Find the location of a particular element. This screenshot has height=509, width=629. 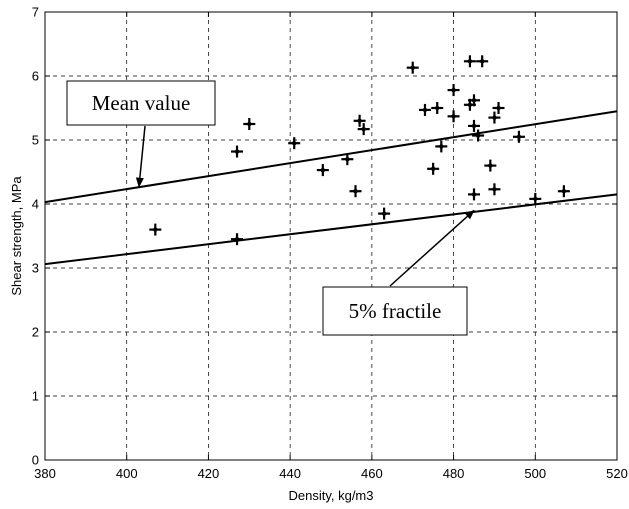

y-tick-label: 5 is located at coordinates (35, 140).